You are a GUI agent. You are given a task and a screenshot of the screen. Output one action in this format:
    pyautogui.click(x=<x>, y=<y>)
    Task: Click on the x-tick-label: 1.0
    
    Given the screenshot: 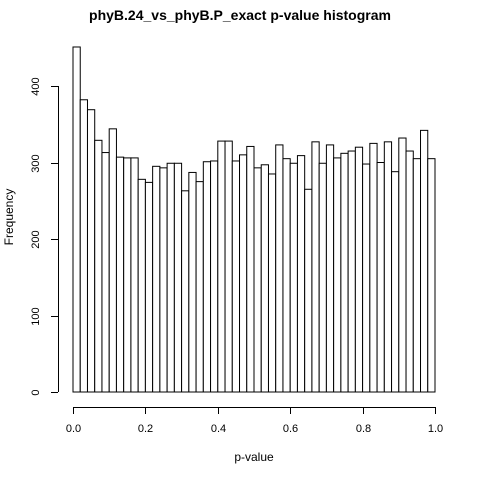 What is the action you would take?
    pyautogui.click(x=435, y=429)
    